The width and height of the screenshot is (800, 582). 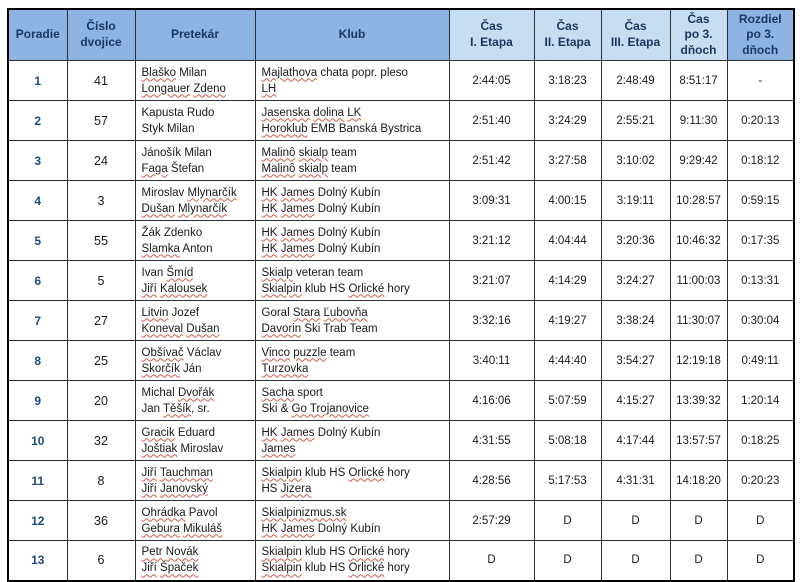 I want to click on time-stage1-cell: 2:44:05, so click(x=491, y=80).